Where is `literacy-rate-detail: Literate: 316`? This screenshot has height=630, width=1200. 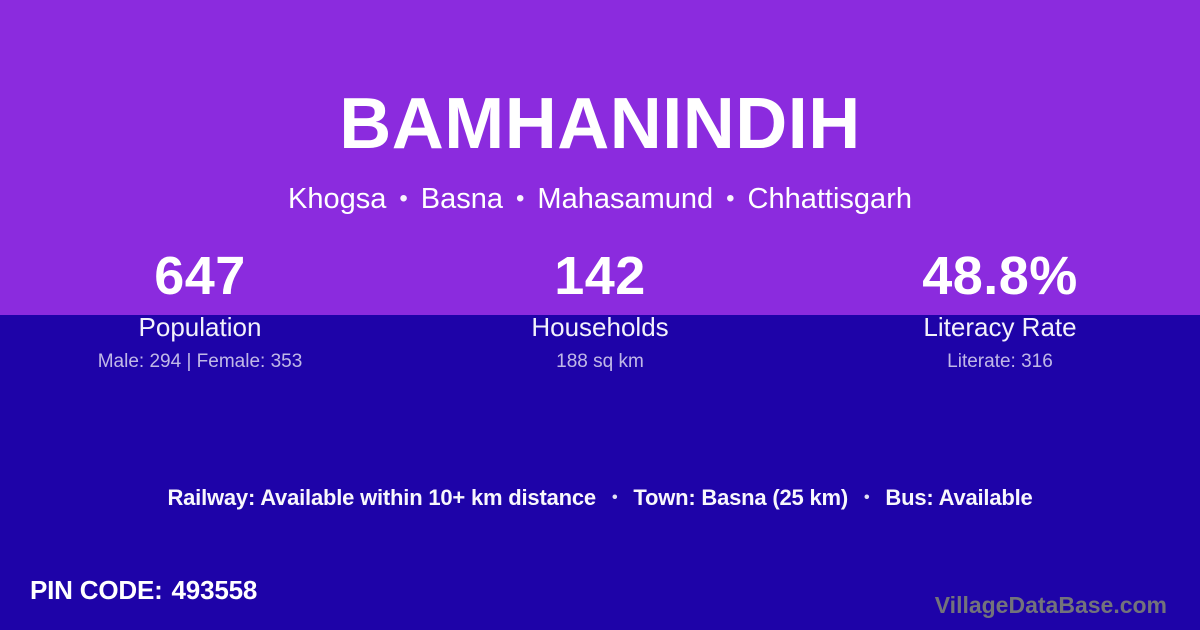 literacy-rate-detail: Literate: 316 is located at coordinates (1000, 361).